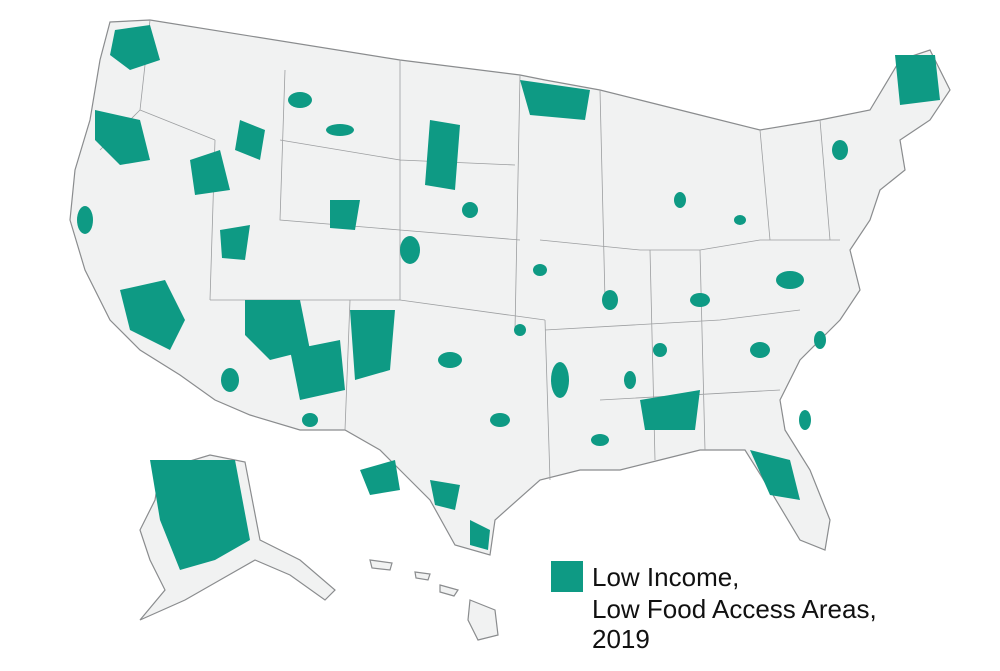  Describe the element at coordinates (434, 600) in the screenshot. I see `hawaii` at that location.